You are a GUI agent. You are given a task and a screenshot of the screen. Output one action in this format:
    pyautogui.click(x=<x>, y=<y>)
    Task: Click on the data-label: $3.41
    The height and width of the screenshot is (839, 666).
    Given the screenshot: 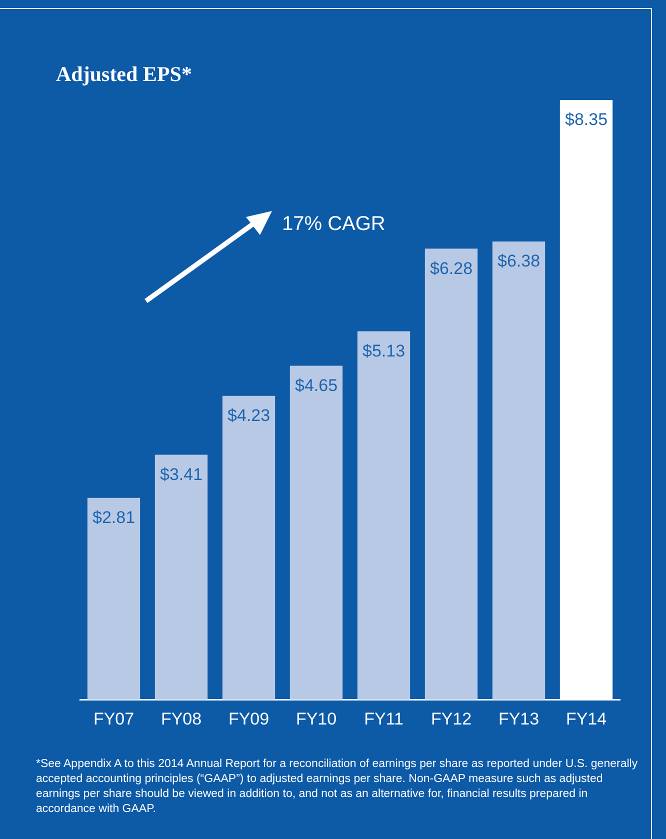 What is the action you would take?
    pyautogui.click(x=181, y=474)
    